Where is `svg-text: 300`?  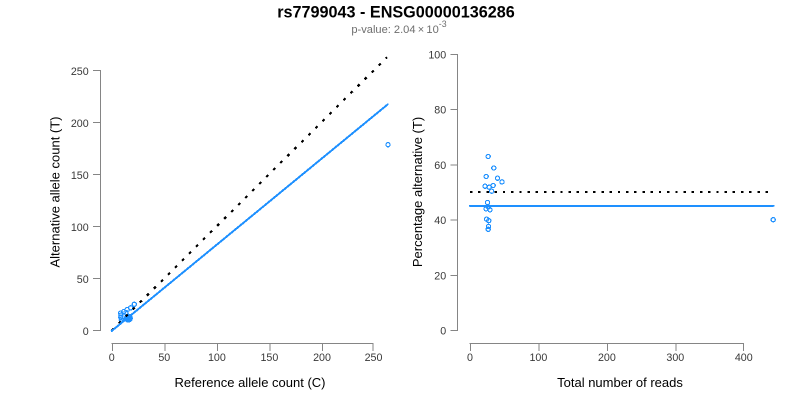 svg-text: 300 is located at coordinates (675, 358).